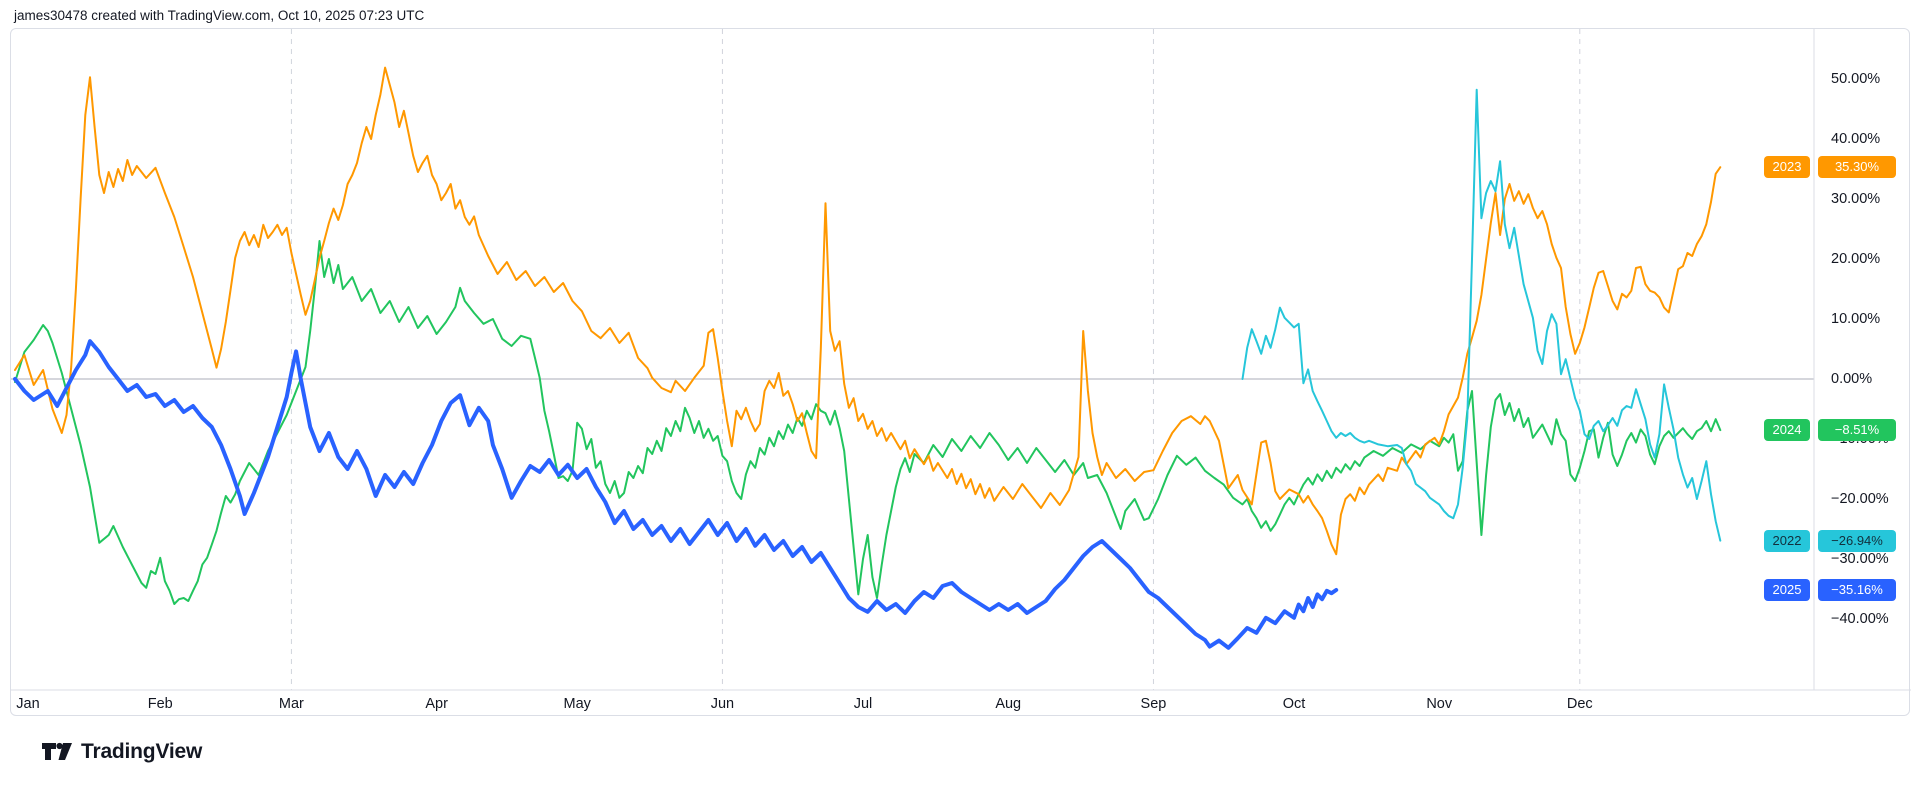 Image resolution: width=1920 pixels, height=791 pixels. Describe the element at coordinates (57, 751) in the screenshot. I see `tradingview-logo-mark` at that location.